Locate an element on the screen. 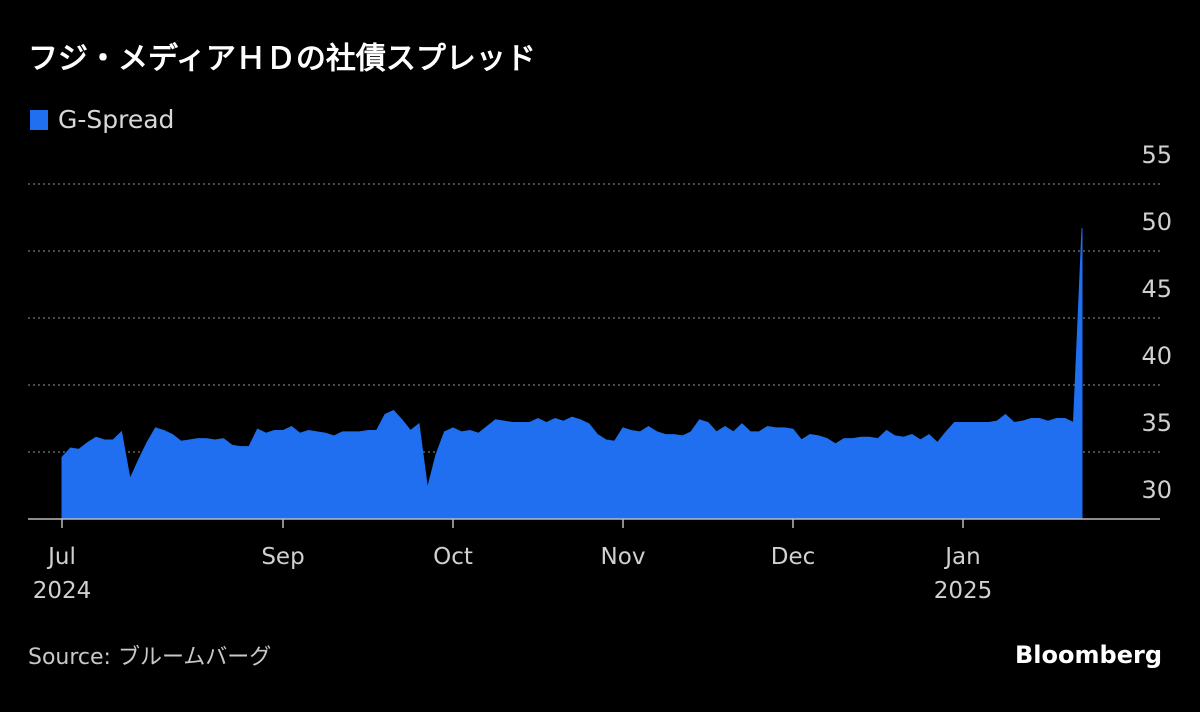 This screenshot has height=712, width=1200. legend-swatch is located at coordinates (39, 120).